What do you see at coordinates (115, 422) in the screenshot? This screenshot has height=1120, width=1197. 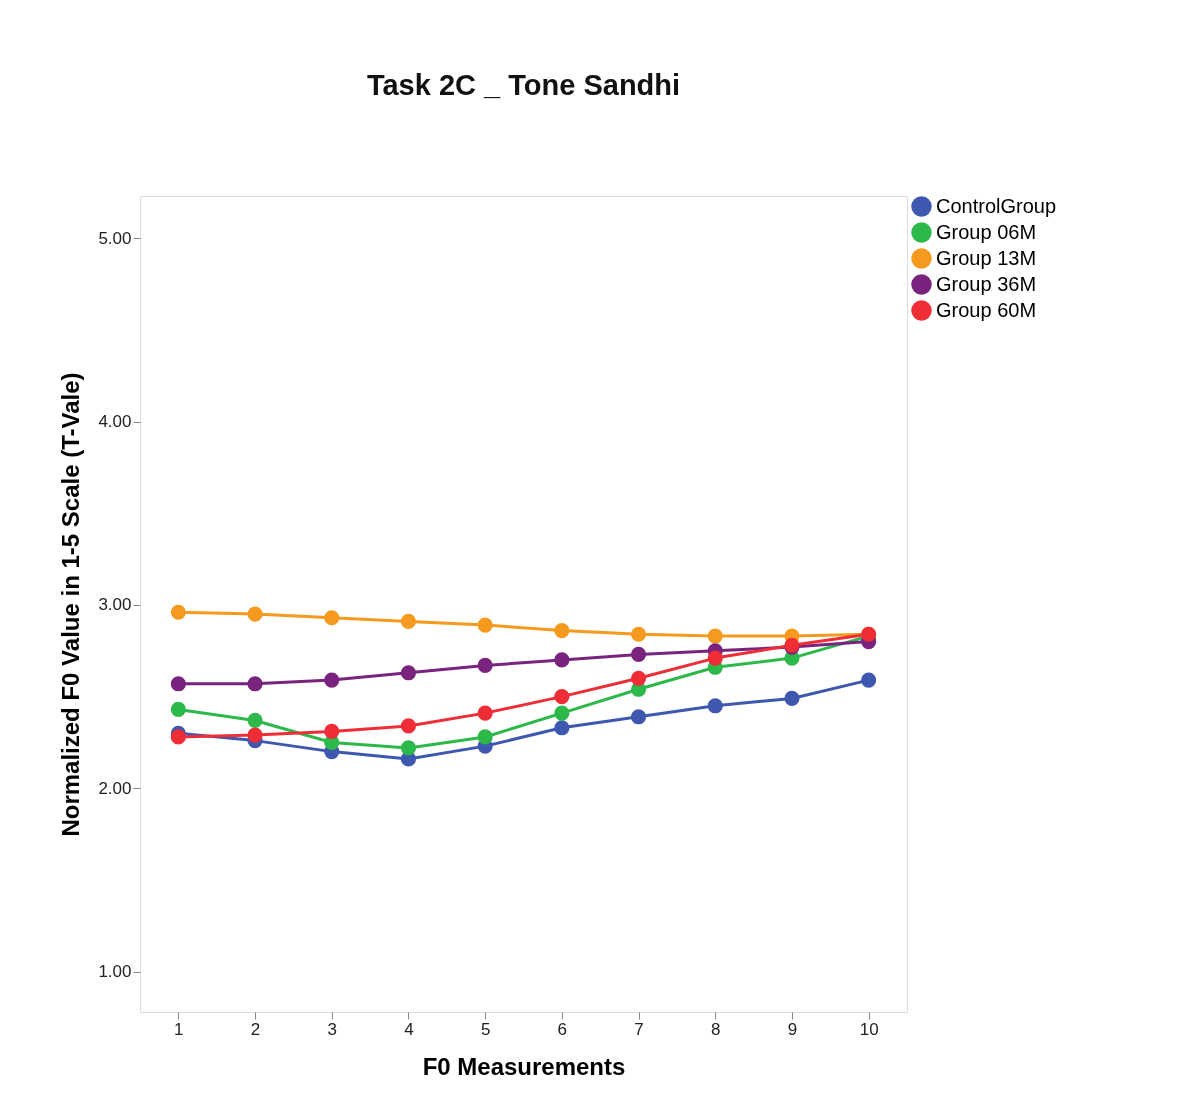 I see `y-tick-label: 4.00` at bounding box center [115, 422].